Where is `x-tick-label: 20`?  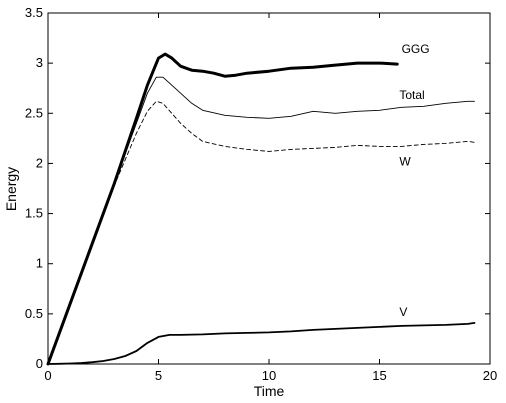
x-tick-label: 20 is located at coordinates (490, 375).